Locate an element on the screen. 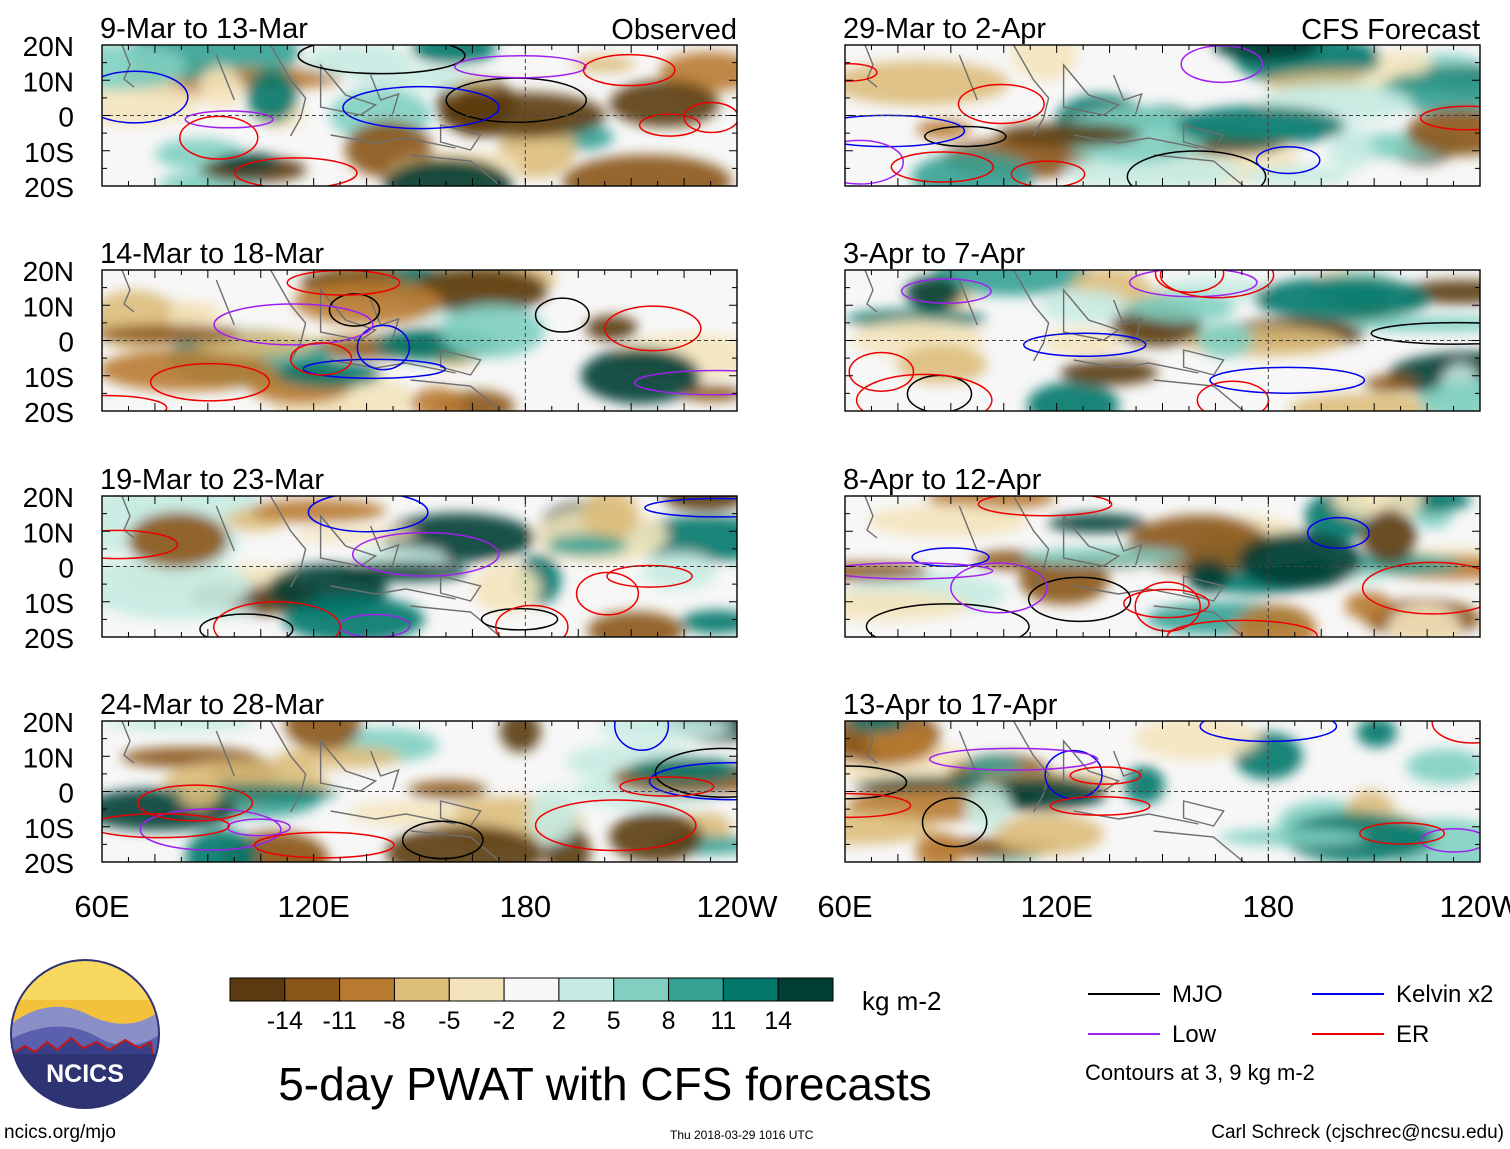  panel-title: 14-Mar to 18-Mar is located at coordinates (212, 254).